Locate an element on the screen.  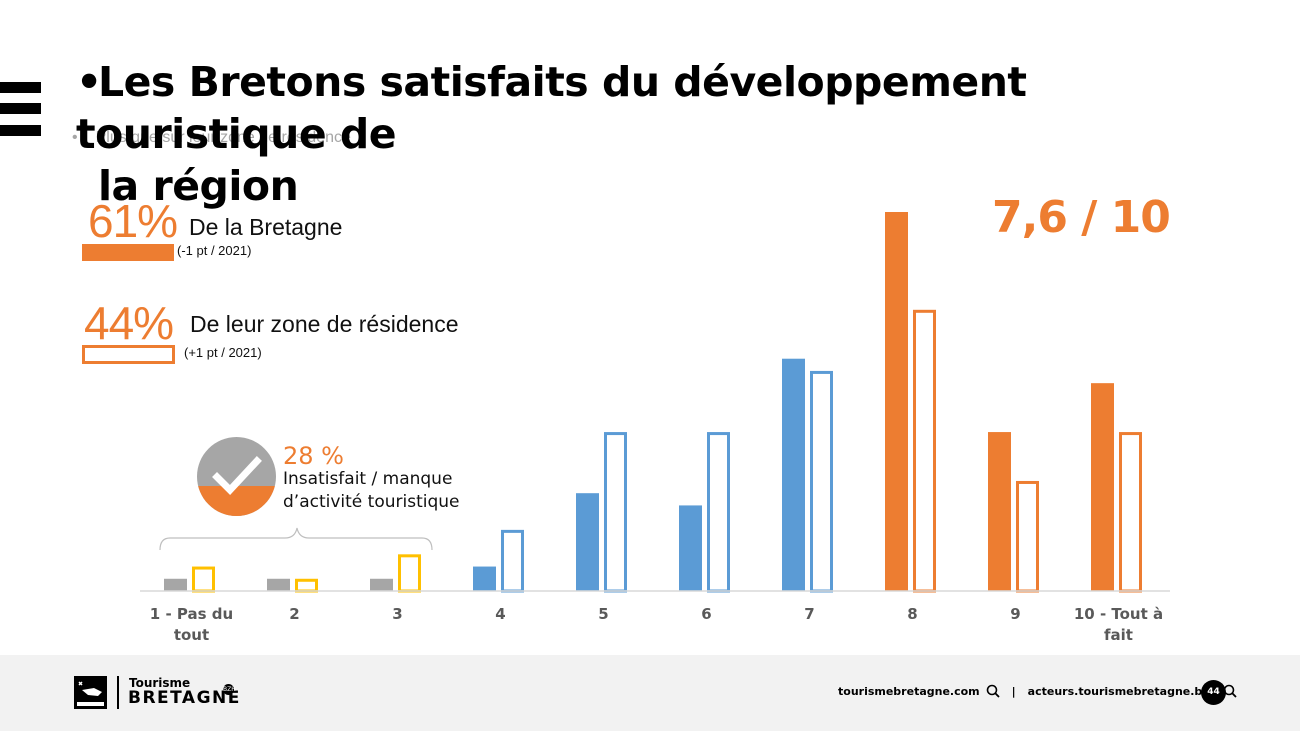
title-line-2: la région is located at coordinates (198, 186).